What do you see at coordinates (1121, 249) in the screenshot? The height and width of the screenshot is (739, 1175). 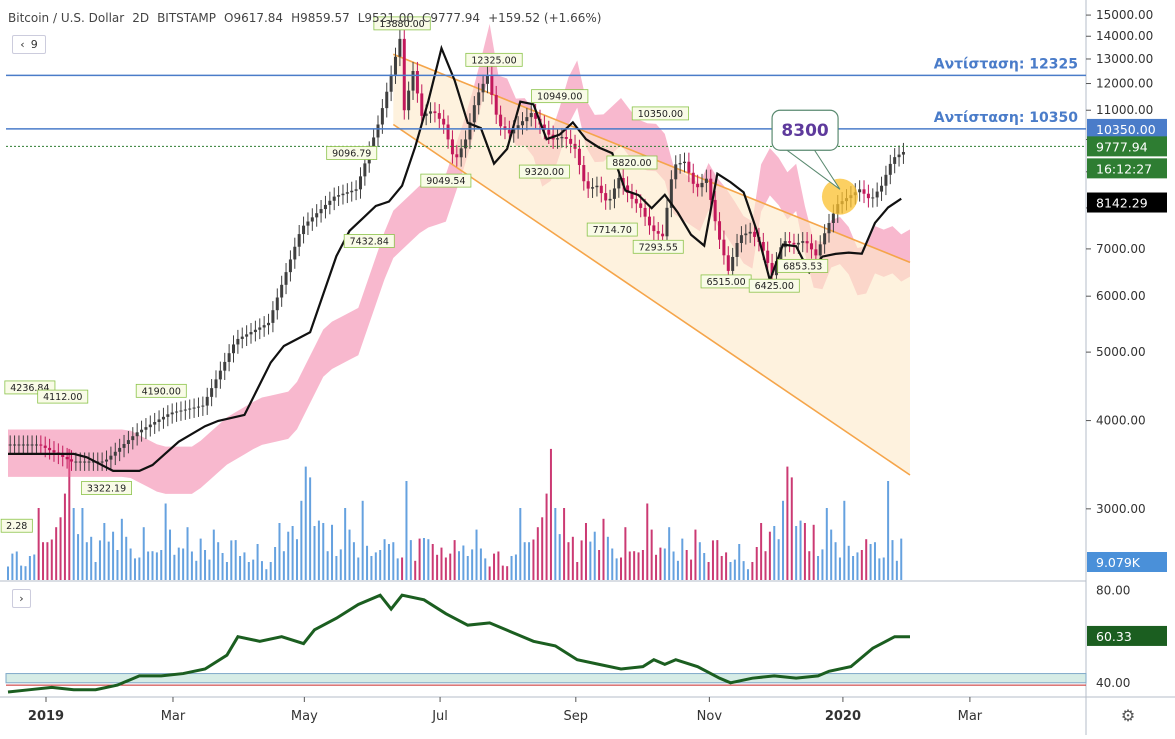 I see `y-tick-label: 7000.00` at bounding box center [1121, 249].